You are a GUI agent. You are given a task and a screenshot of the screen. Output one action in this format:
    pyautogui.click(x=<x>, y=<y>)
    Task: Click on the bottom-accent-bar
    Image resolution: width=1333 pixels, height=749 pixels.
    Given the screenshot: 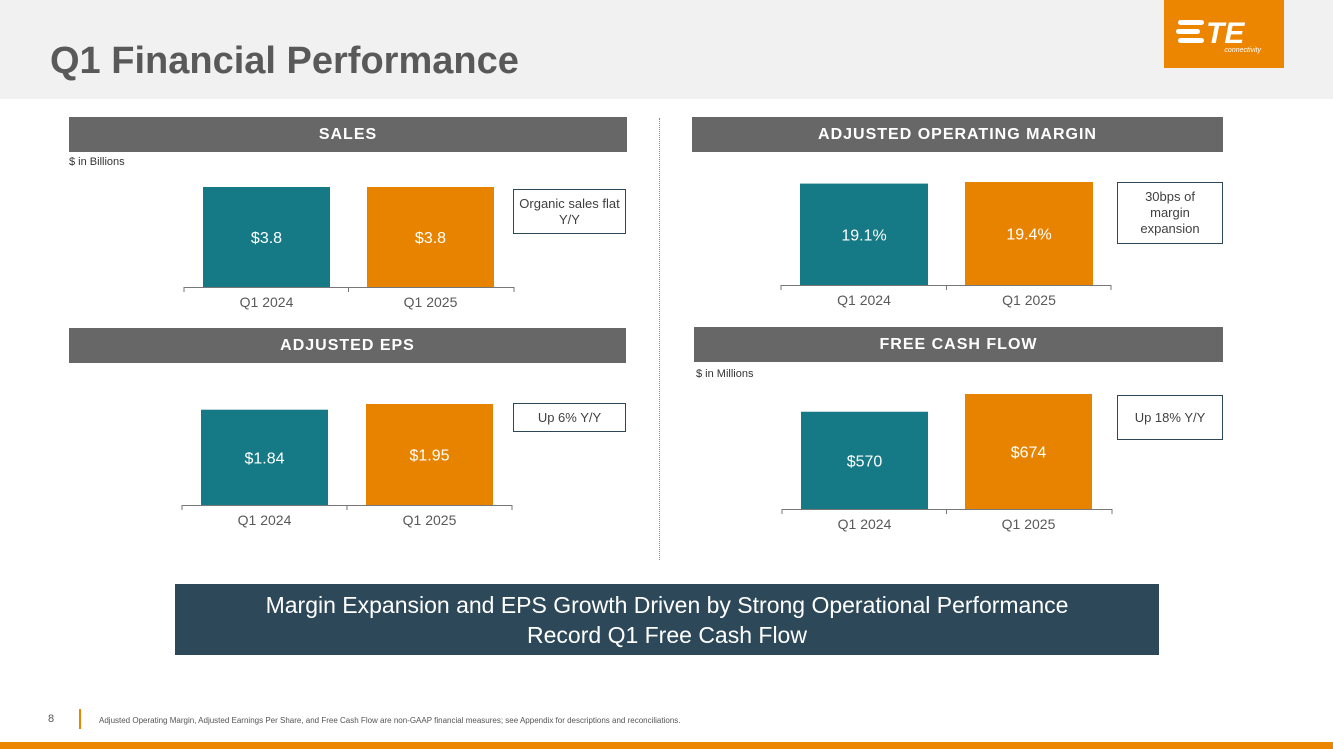 What is the action you would take?
    pyautogui.click(x=666, y=745)
    